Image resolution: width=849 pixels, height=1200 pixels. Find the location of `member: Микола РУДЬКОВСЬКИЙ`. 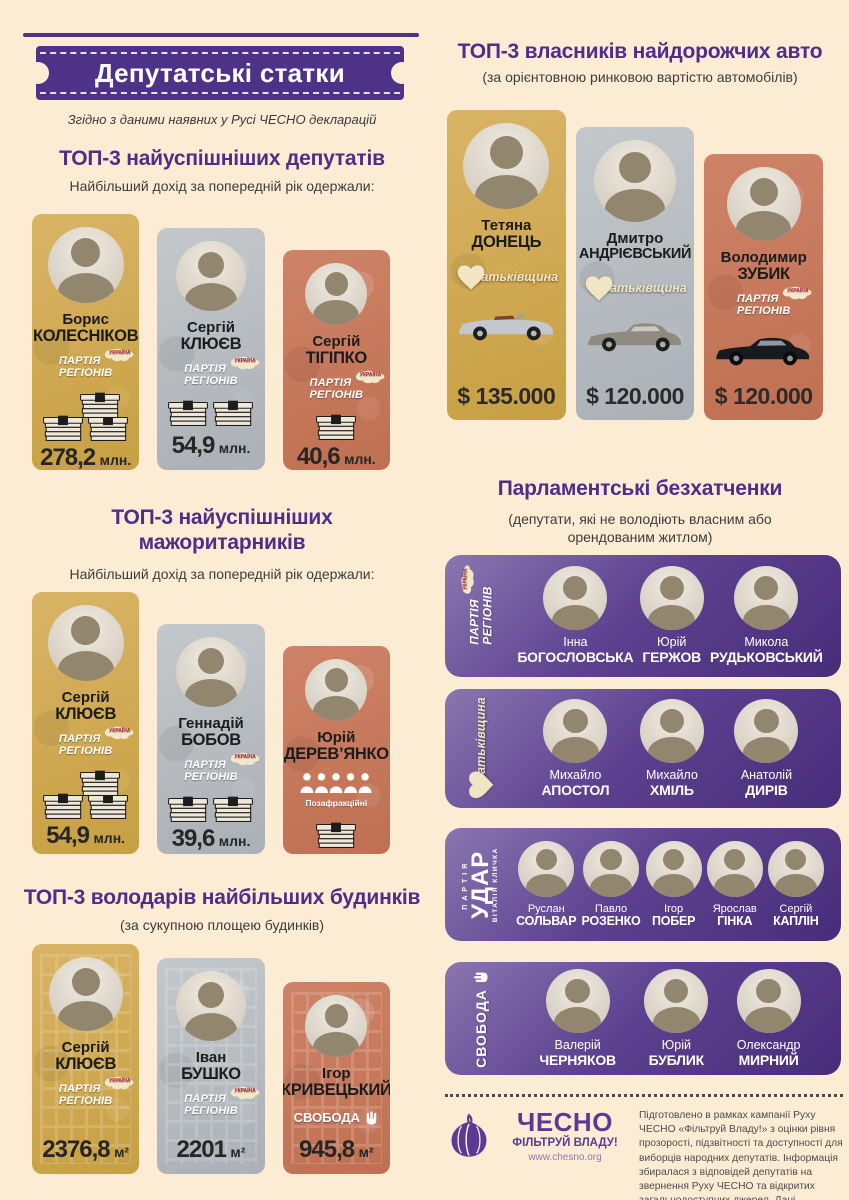

member: Микола РУДЬКОВСЬКИЙ is located at coordinates (766, 615).